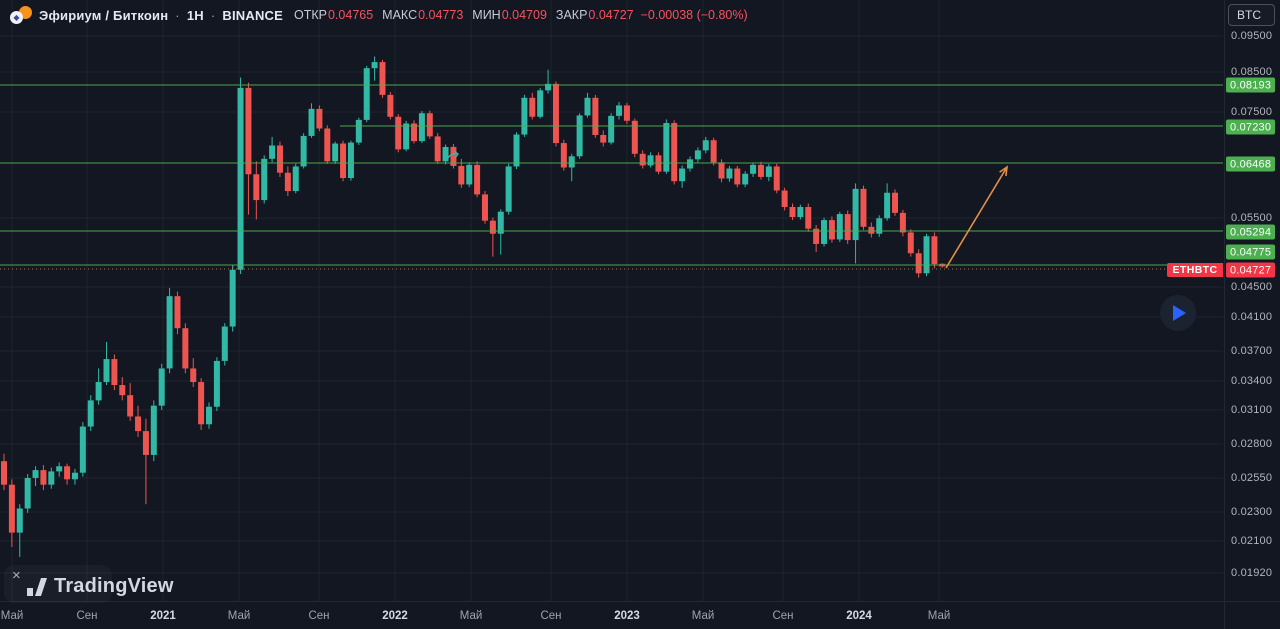 Image resolution: width=1280 pixels, height=629 pixels. Describe the element at coordinates (1251, 127) in the screenshot. I see `level-price-label: 0.07230` at that location.